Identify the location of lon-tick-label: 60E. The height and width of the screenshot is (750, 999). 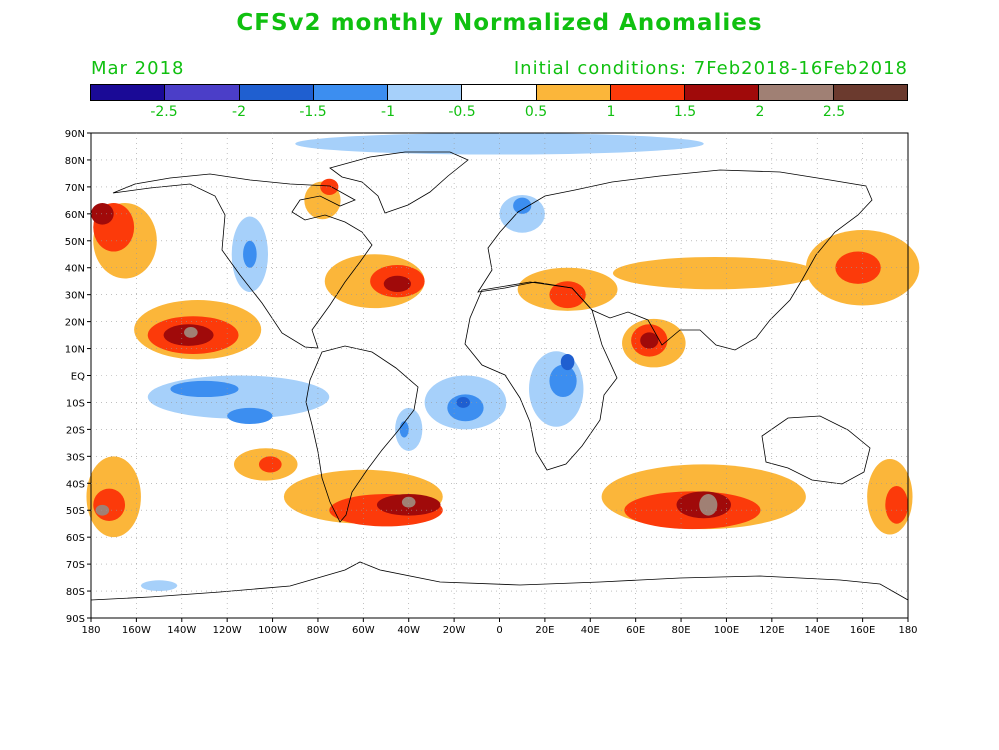
(635, 630).